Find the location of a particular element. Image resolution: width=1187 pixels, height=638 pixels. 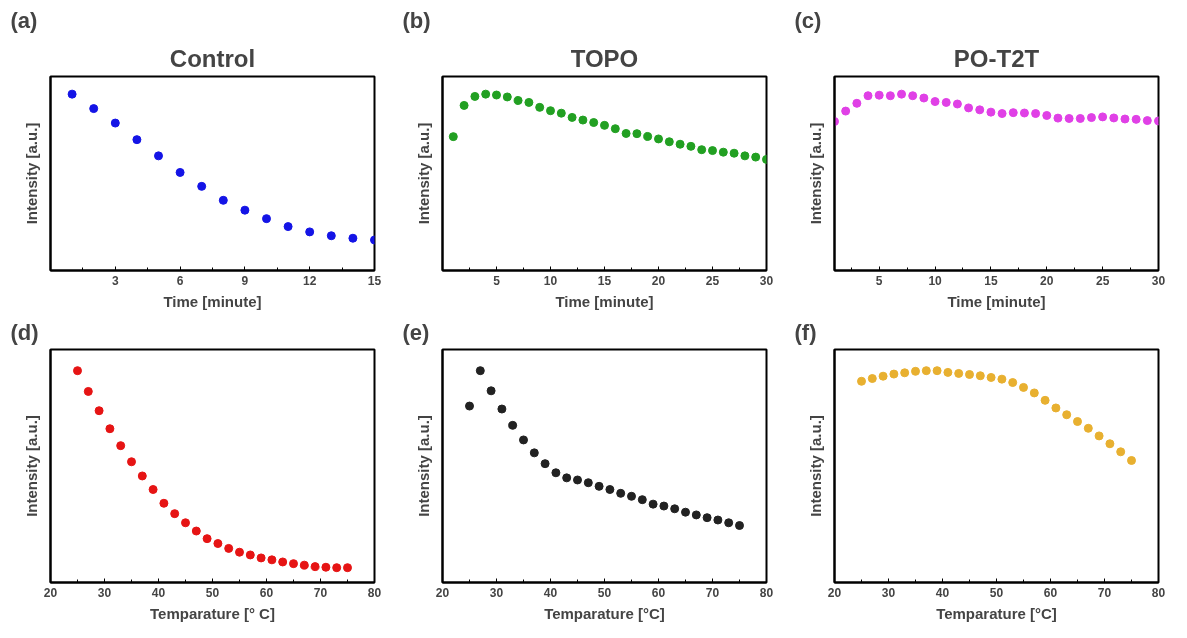

text: (a) is located at coordinates (24, 20).